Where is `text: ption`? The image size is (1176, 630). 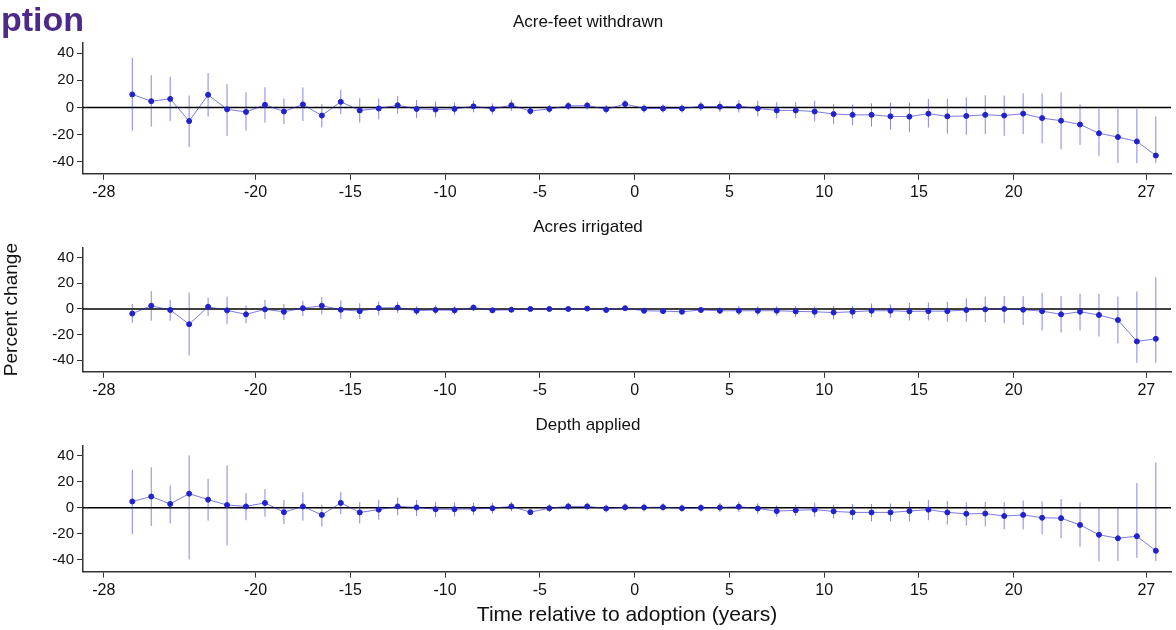
text: ption is located at coordinates (43, 19).